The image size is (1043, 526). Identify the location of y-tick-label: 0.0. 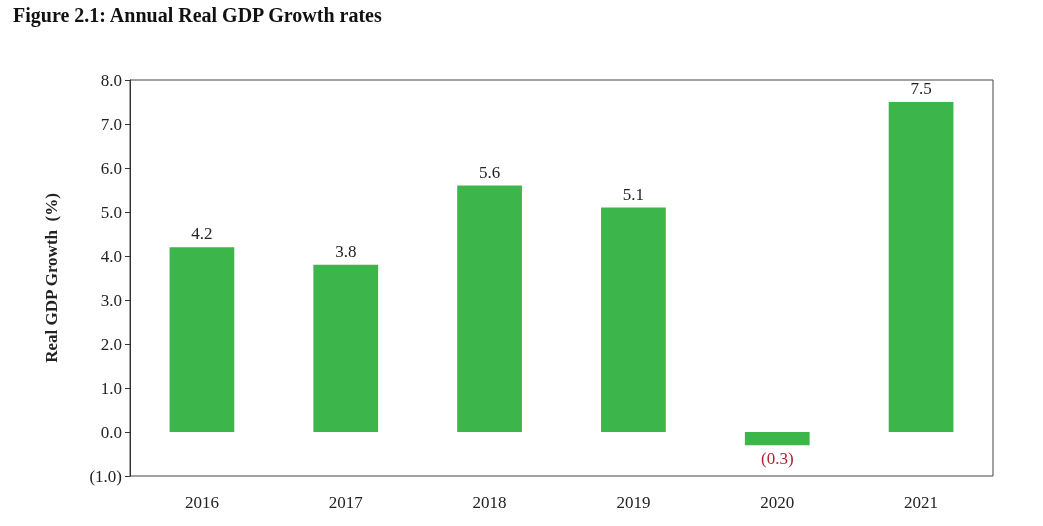
(111, 432).